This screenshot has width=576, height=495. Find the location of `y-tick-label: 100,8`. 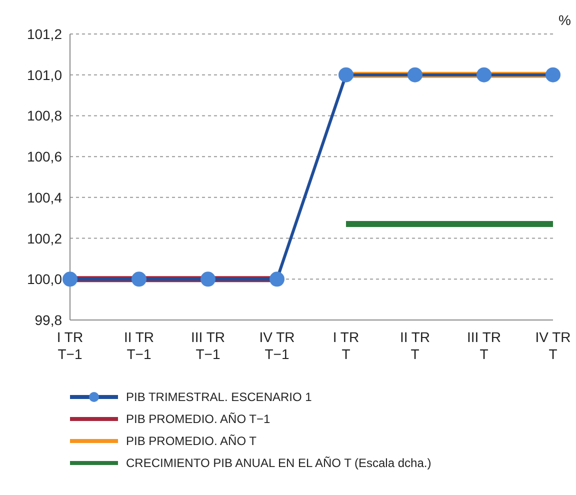

y-tick-label: 100,8 is located at coordinates (44, 116).